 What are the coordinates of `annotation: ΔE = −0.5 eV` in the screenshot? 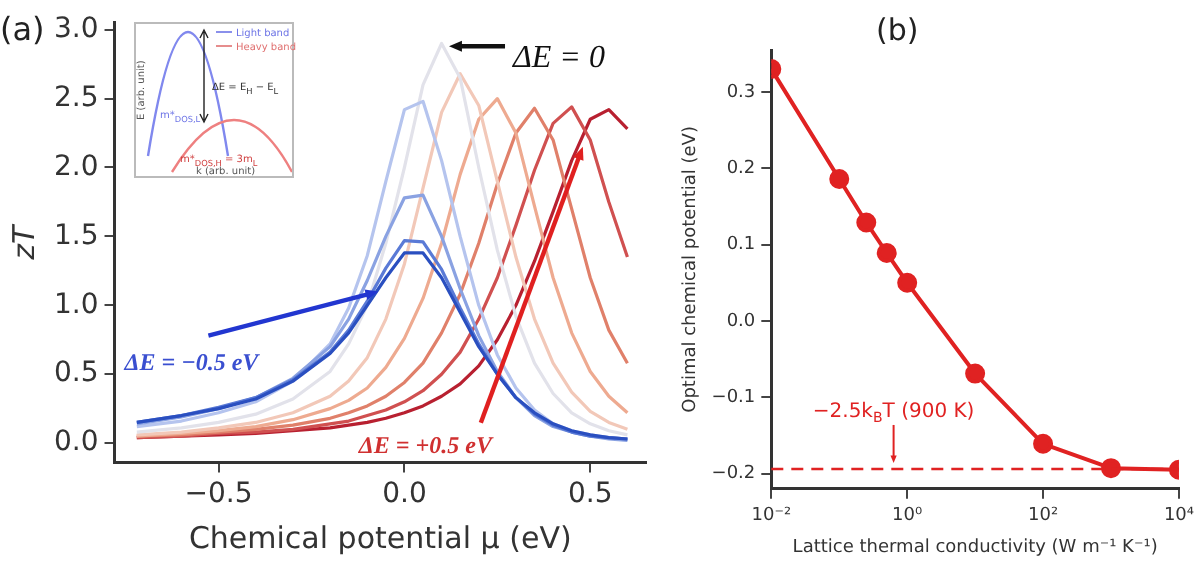 It's located at (191, 361).